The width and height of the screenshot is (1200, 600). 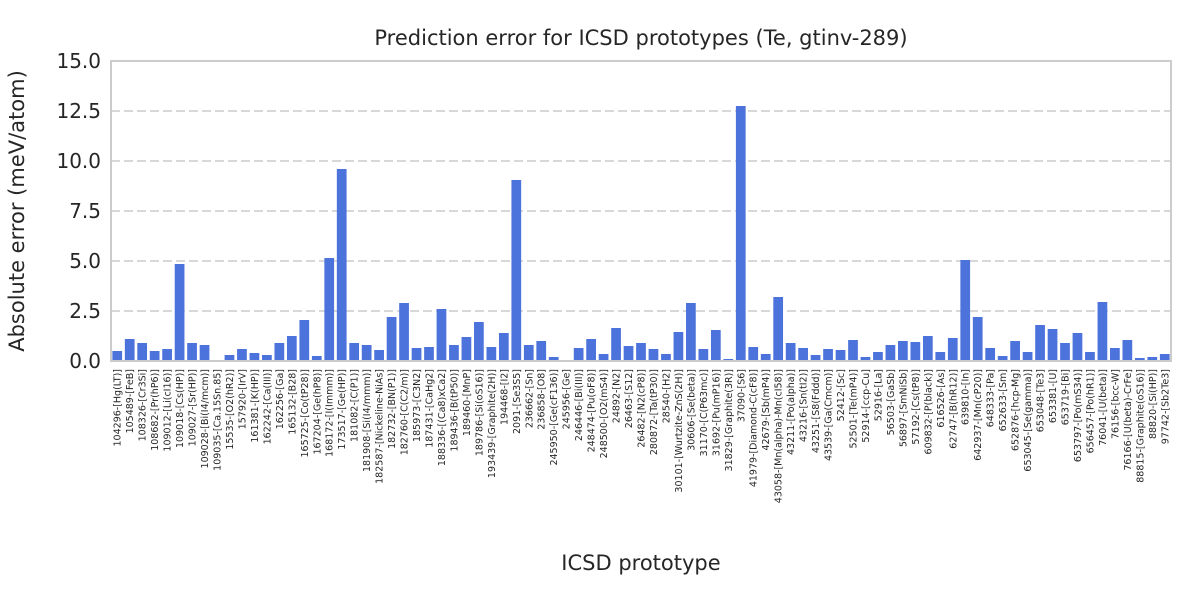 What do you see at coordinates (180, 408) in the screenshot?
I see `x-tick-label: 109018-[Cs(HP)]` at bounding box center [180, 408].